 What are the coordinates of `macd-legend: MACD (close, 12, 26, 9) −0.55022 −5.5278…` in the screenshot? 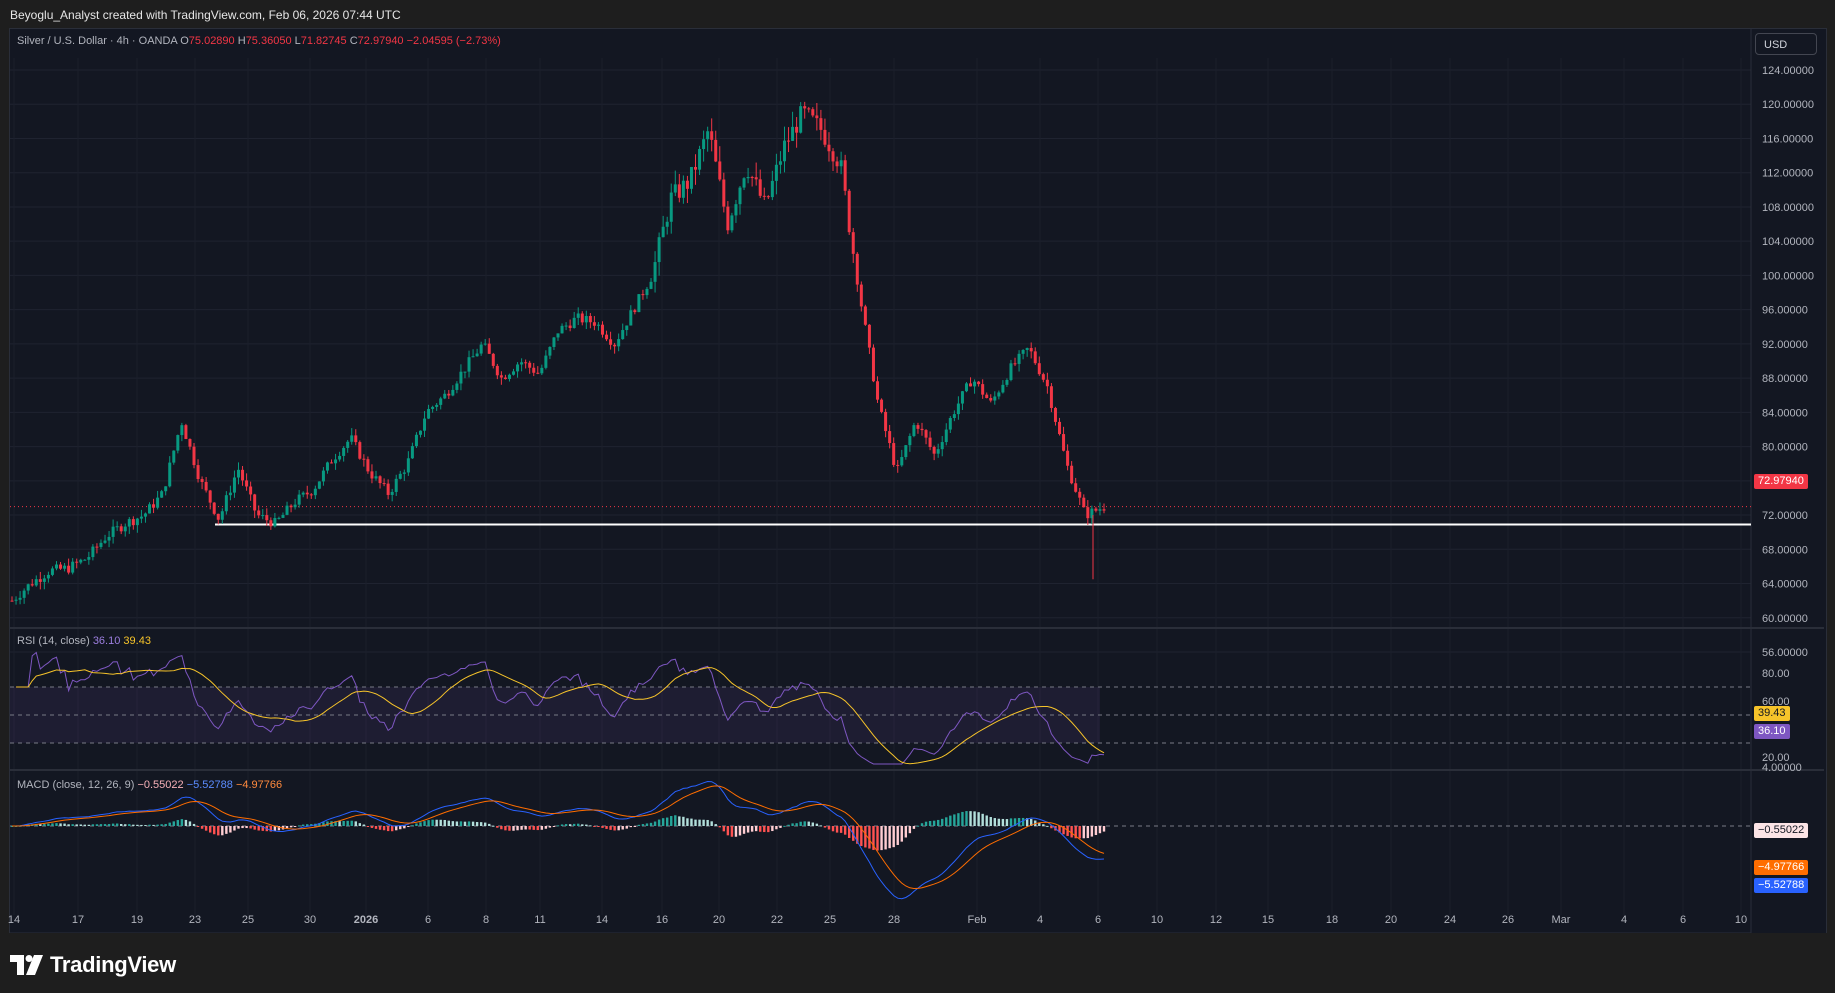 It's located at (149, 785).